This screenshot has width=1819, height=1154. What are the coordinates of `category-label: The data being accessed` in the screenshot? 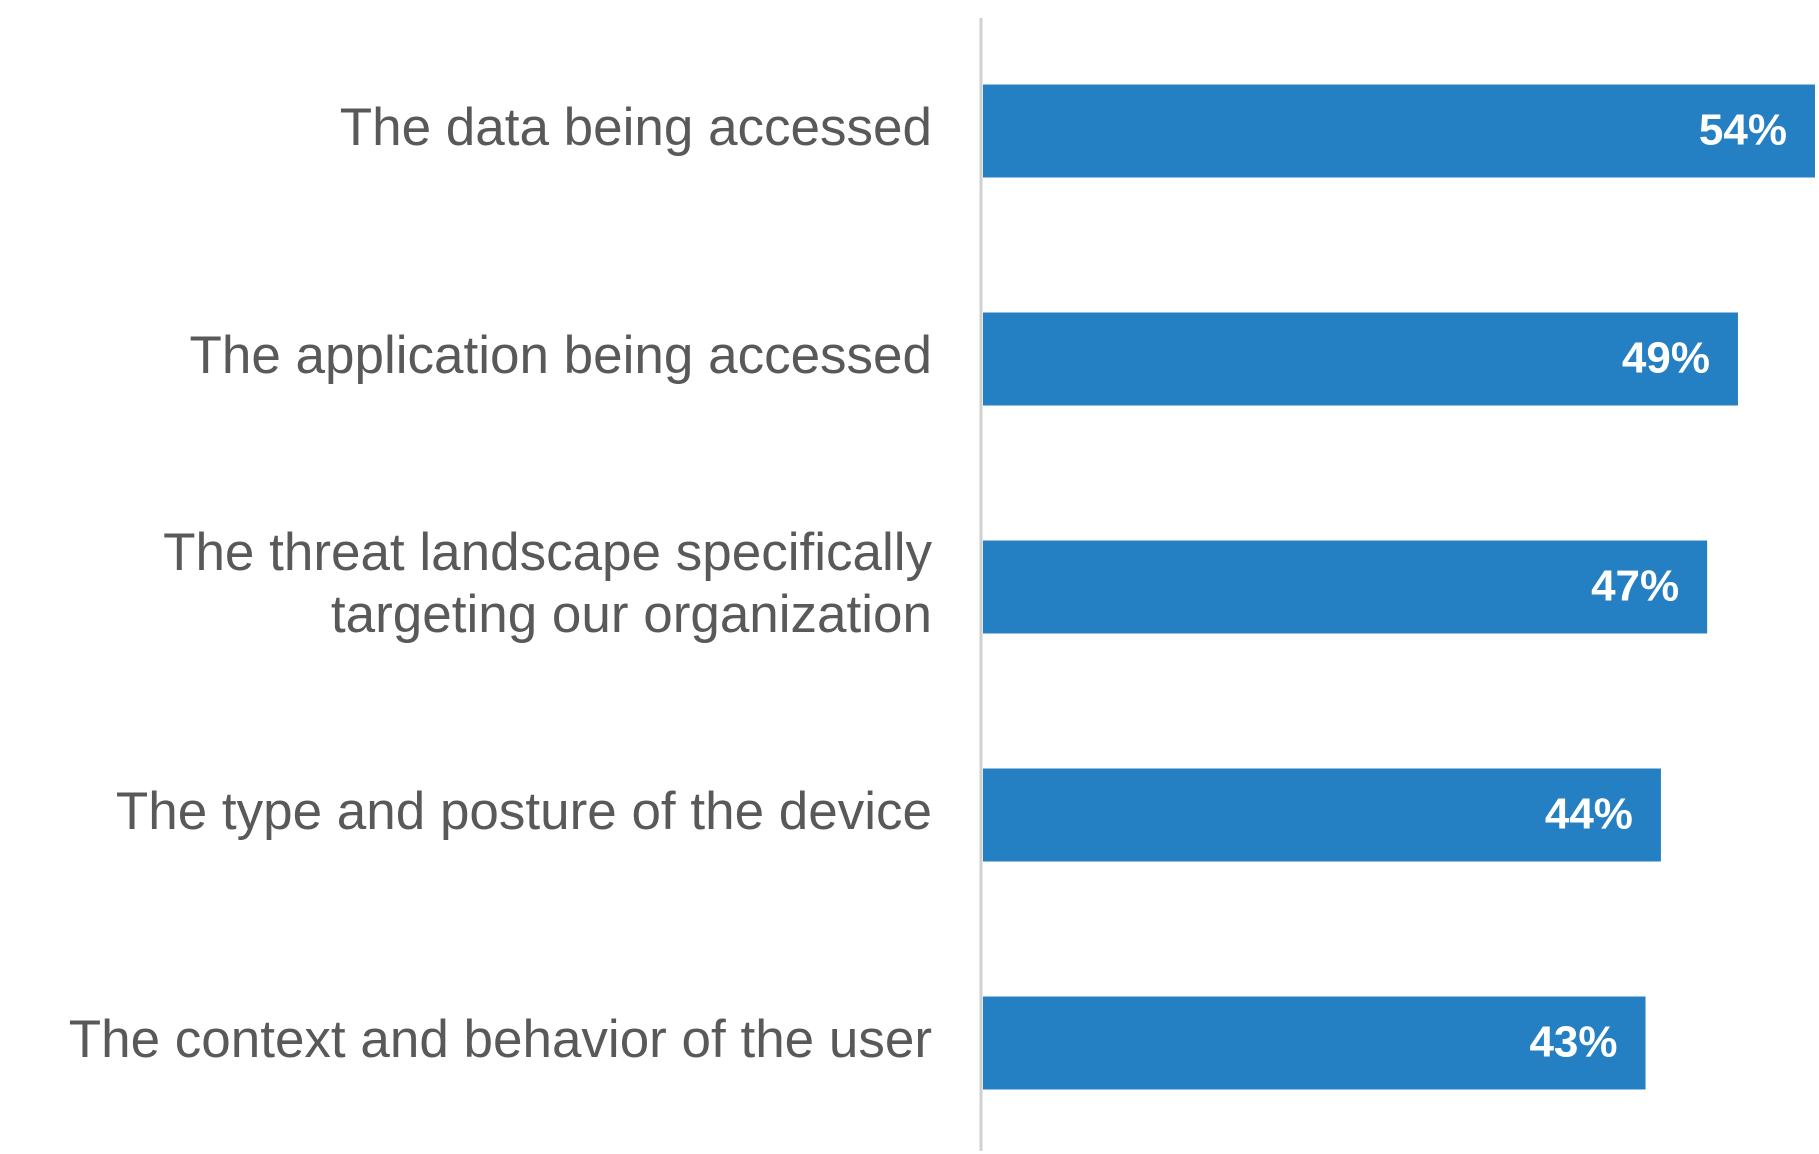 It's located at (636, 127).